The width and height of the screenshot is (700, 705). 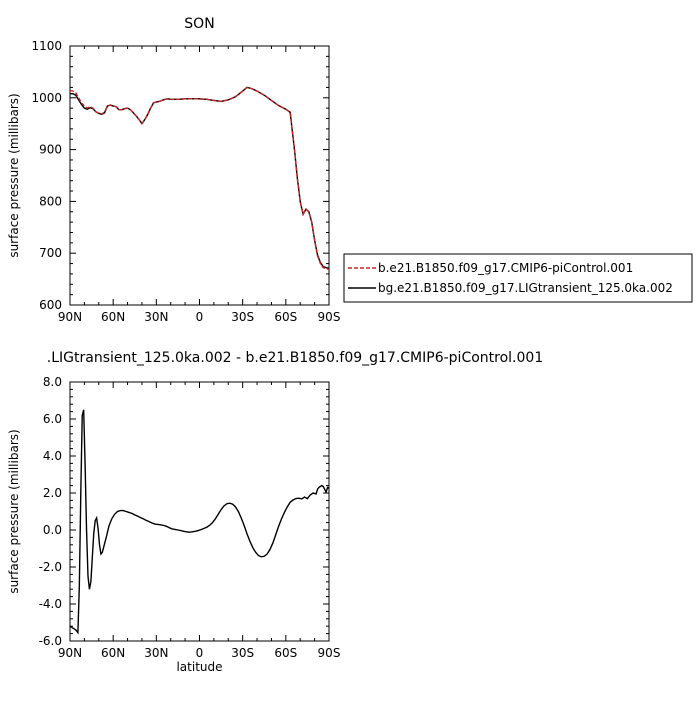 What do you see at coordinates (14, 175) in the screenshot?
I see `top-y-axis-label: surface pressure (millibars)` at bounding box center [14, 175].